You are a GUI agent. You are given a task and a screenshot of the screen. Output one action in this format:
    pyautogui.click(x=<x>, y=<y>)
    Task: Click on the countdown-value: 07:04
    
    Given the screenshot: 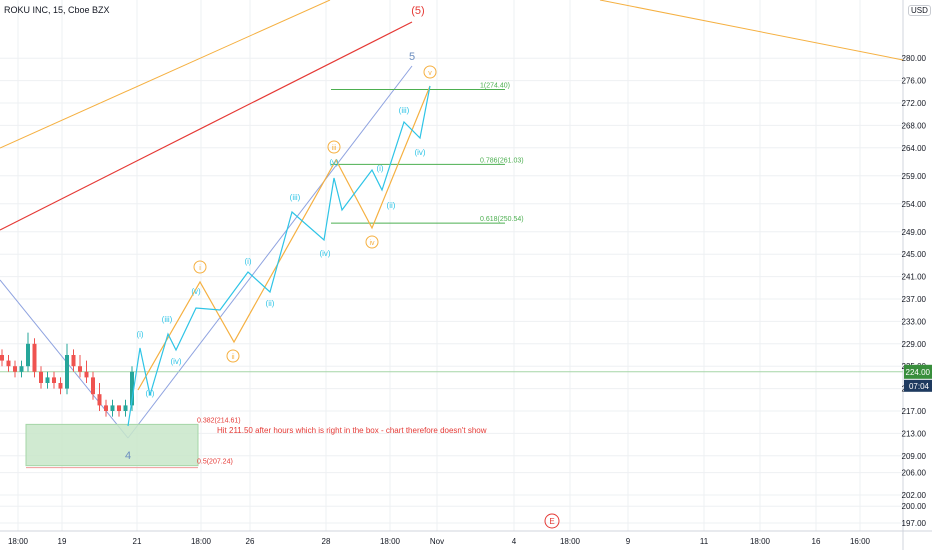 What is the action you would take?
    pyautogui.click(x=919, y=386)
    